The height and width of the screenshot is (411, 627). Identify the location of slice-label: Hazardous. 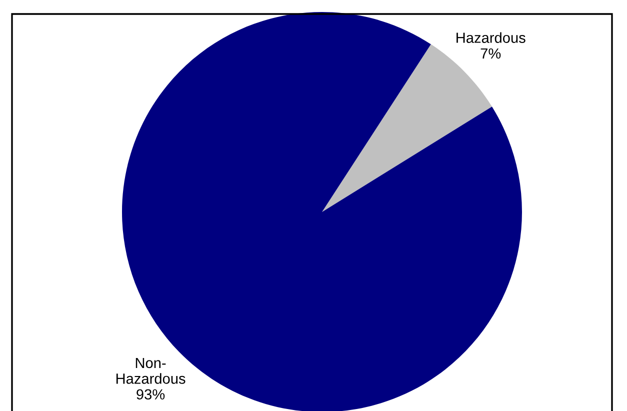
(491, 37).